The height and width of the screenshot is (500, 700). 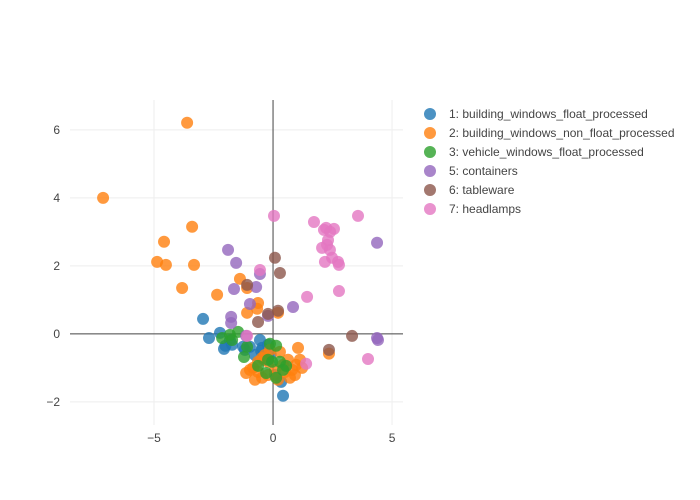 I want to click on y-tick-label: 4, so click(x=56, y=198).